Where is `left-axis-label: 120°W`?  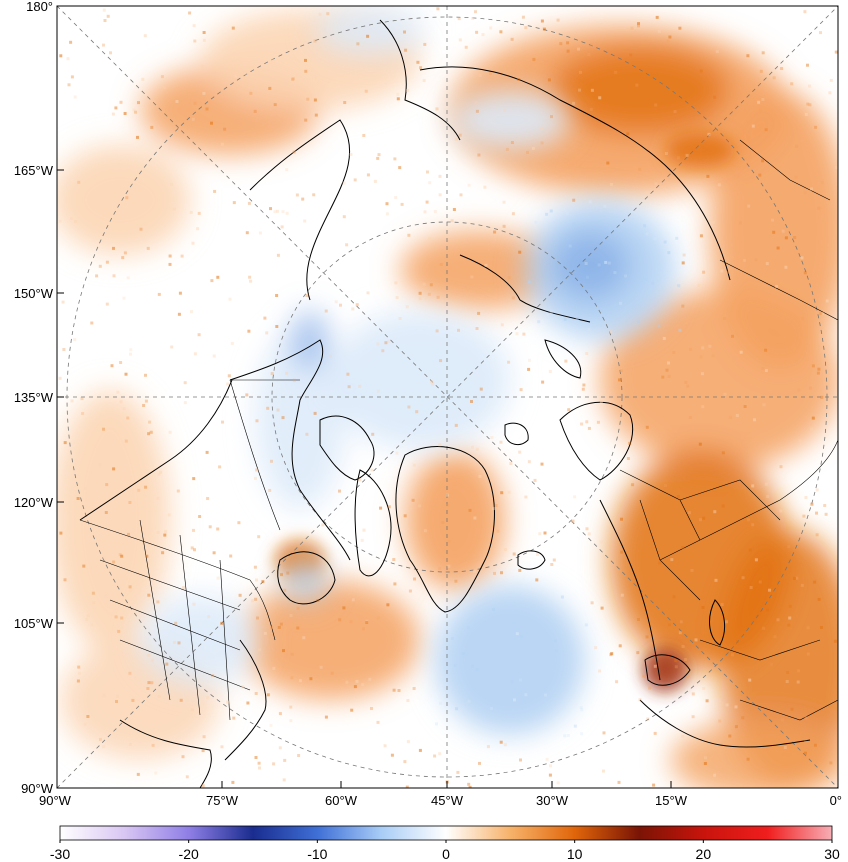
left-axis-label: 120°W is located at coordinates (34, 502).